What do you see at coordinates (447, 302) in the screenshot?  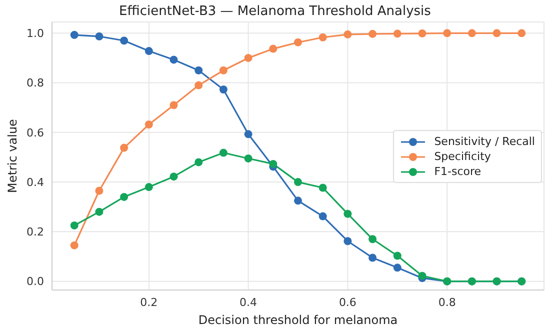 I see `x-tick-label: 0.8` at bounding box center [447, 302].